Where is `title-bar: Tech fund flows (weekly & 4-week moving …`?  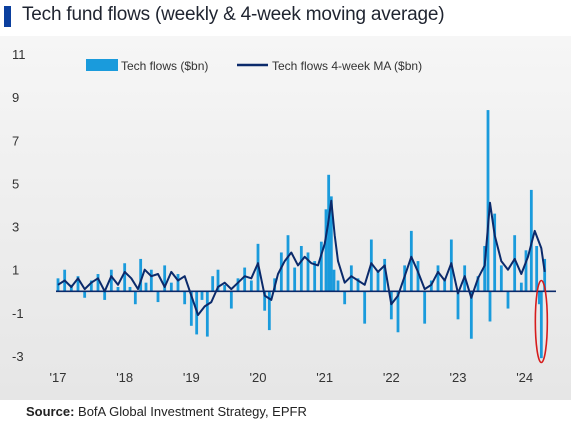 title-bar: Tech fund flows (weekly & 4-week moving … is located at coordinates (285, 18).